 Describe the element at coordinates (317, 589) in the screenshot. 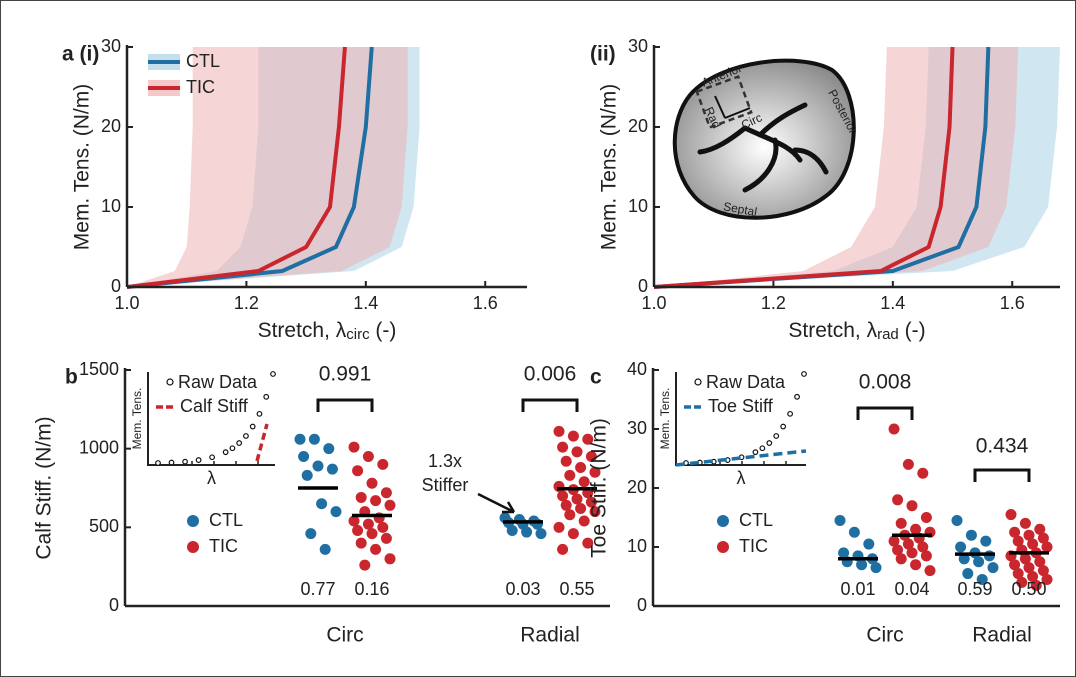

I see `group-label: 0.77` at that location.